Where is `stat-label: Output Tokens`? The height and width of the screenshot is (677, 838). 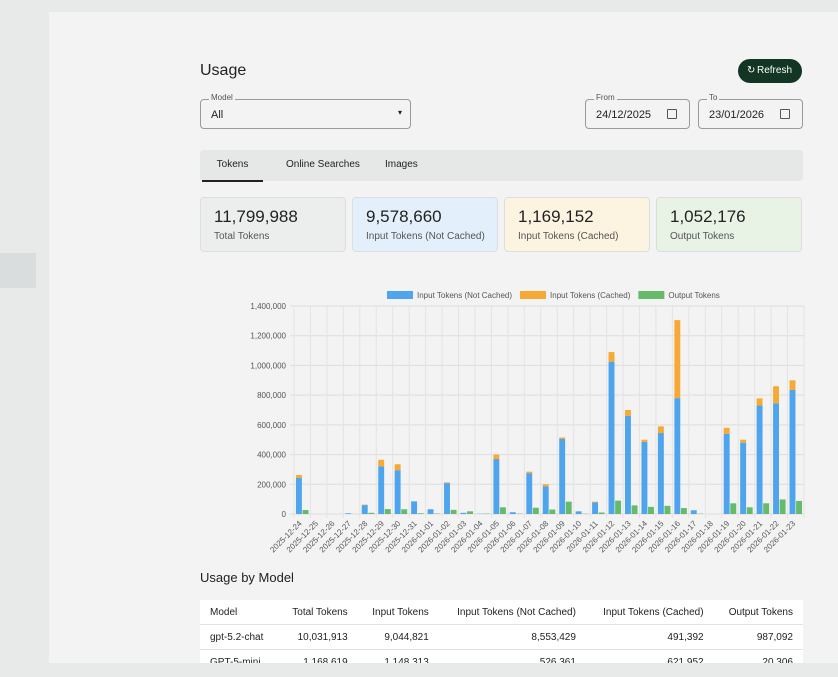 stat-label: Output Tokens is located at coordinates (702, 236).